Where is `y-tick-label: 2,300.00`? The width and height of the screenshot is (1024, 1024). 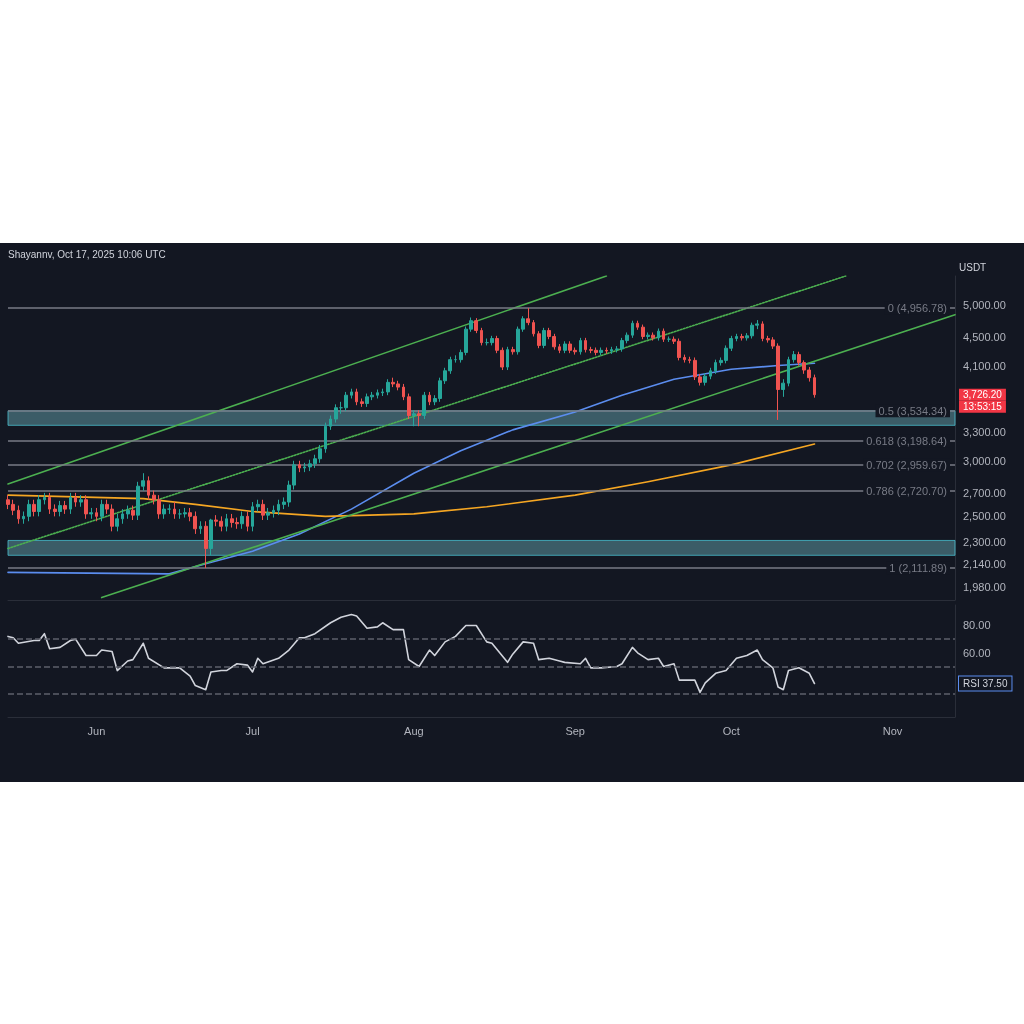 y-tick-label: 2,300.00 is located at coordinates (984, 541).